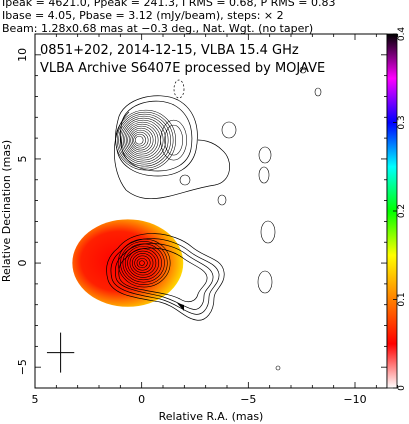 Image resolution: width=409 pixels, height=424 pixels. I want to click on colorbar-tick-label: 0.3, so click(402, 122).